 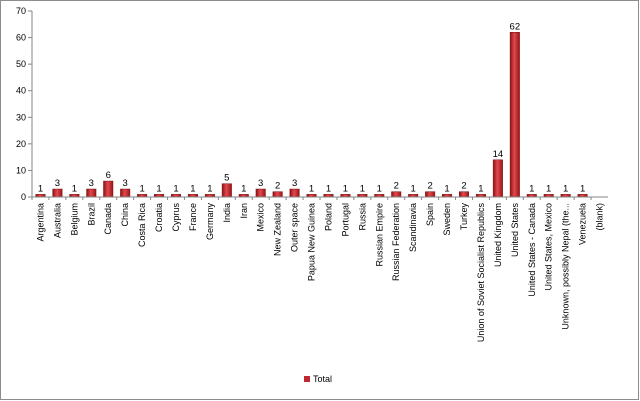 What do you see at coordinates (481, 273) in the screenshot?
I see `category-label: Union of Soviet Socialist Republics` at bounding box center [481, 273].